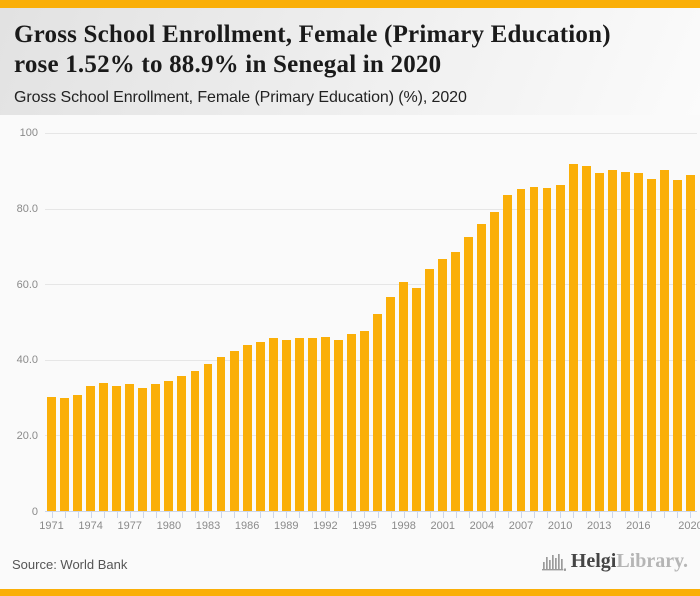  Describe the element at coordinates (104, 447) in the screenshot. I see `bar-1975` at that location.